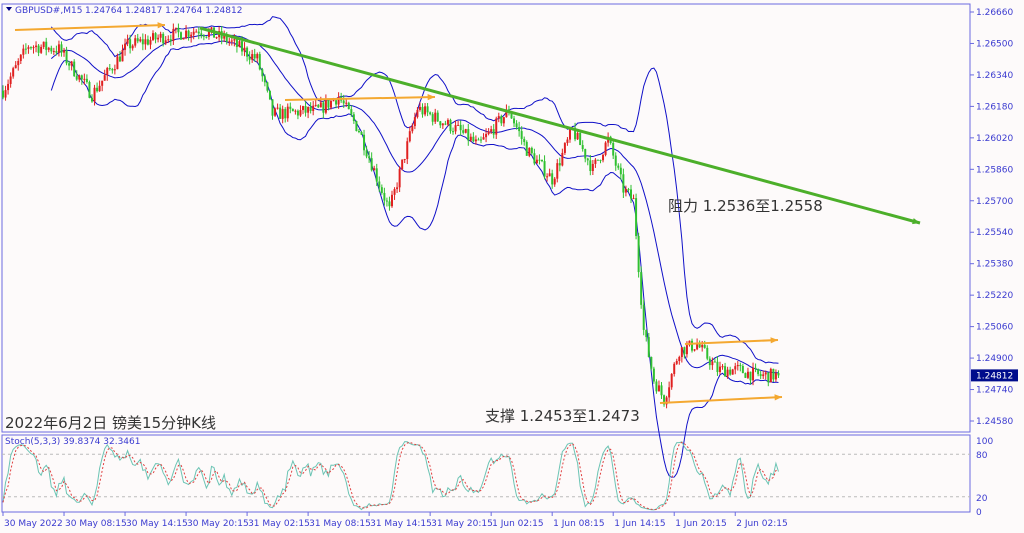  What do you see at coordinates (778, 397) in the screenshot?
I see `range-bottom-arrow-head` at bounding box center [778, 397].